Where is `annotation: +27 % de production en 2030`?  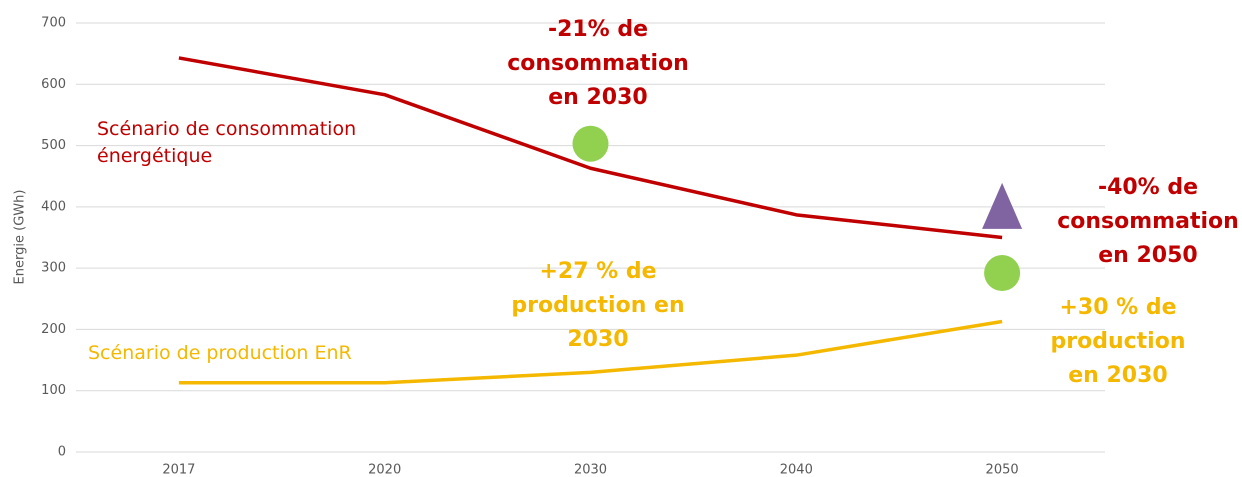
annotation: +27 % de production en 2030 is located at coordinates (597, 305).